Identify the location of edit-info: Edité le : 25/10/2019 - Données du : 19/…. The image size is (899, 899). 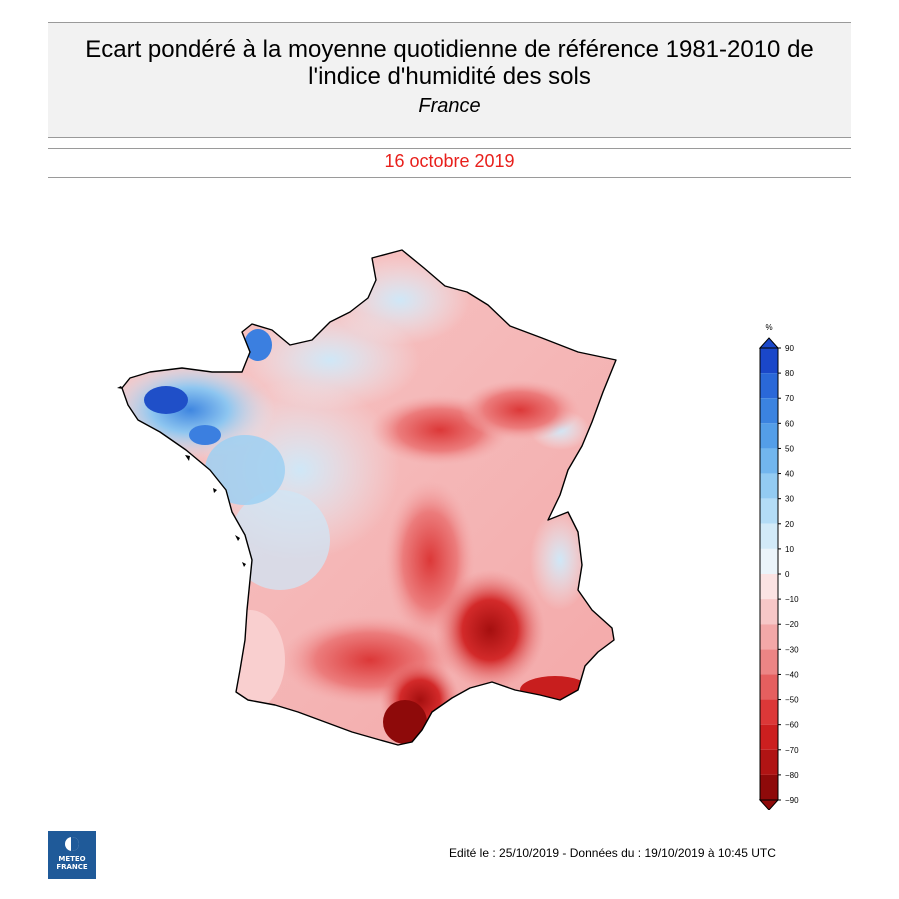
(612, 853).